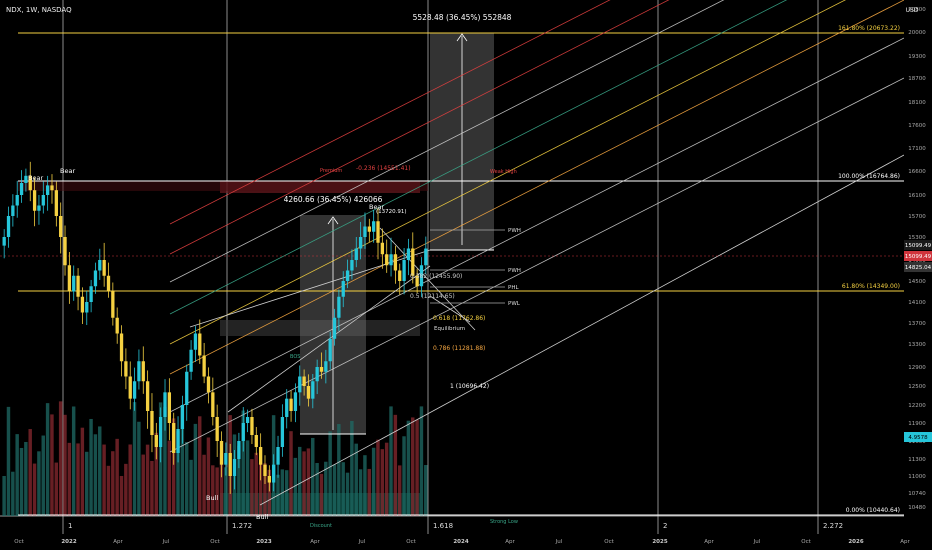  I want to click on price-tick-label: 20000, so click(917, 33).